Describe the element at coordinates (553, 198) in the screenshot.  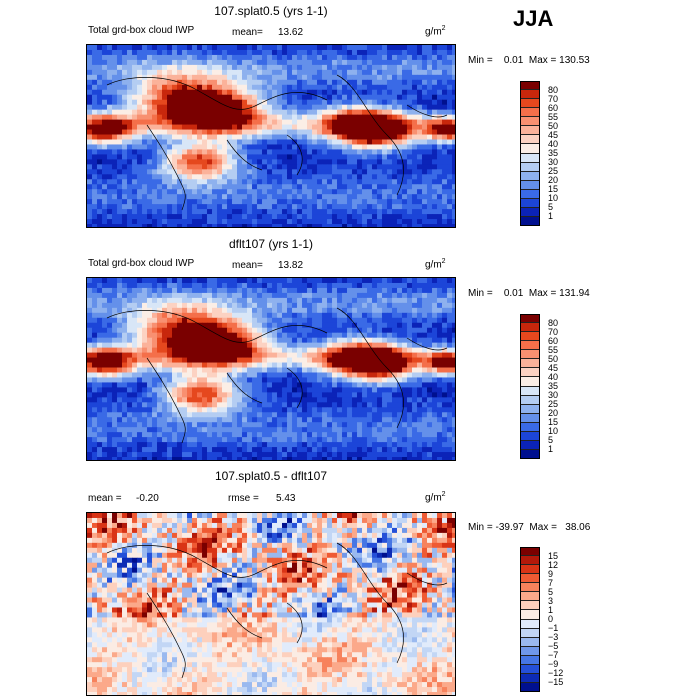
I see `colorbar-tick-label: 10` at that location.